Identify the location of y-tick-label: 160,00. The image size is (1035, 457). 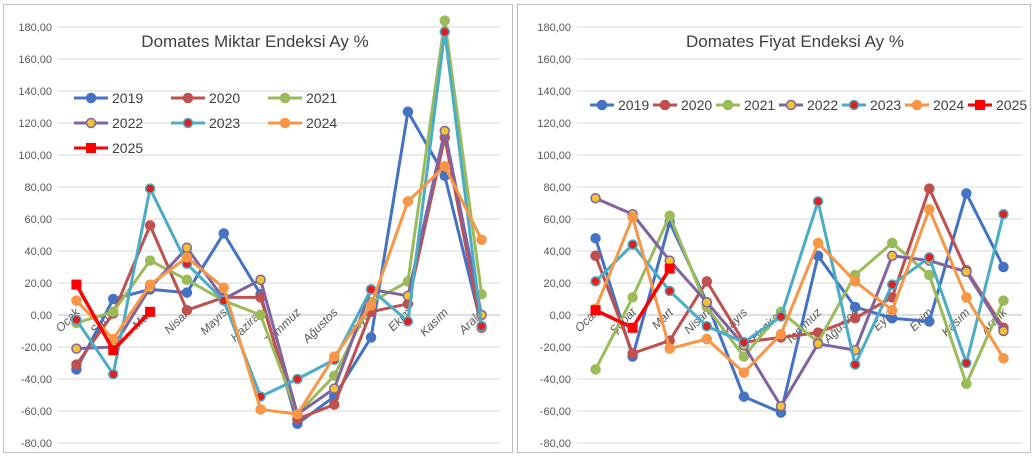
(554, 60).